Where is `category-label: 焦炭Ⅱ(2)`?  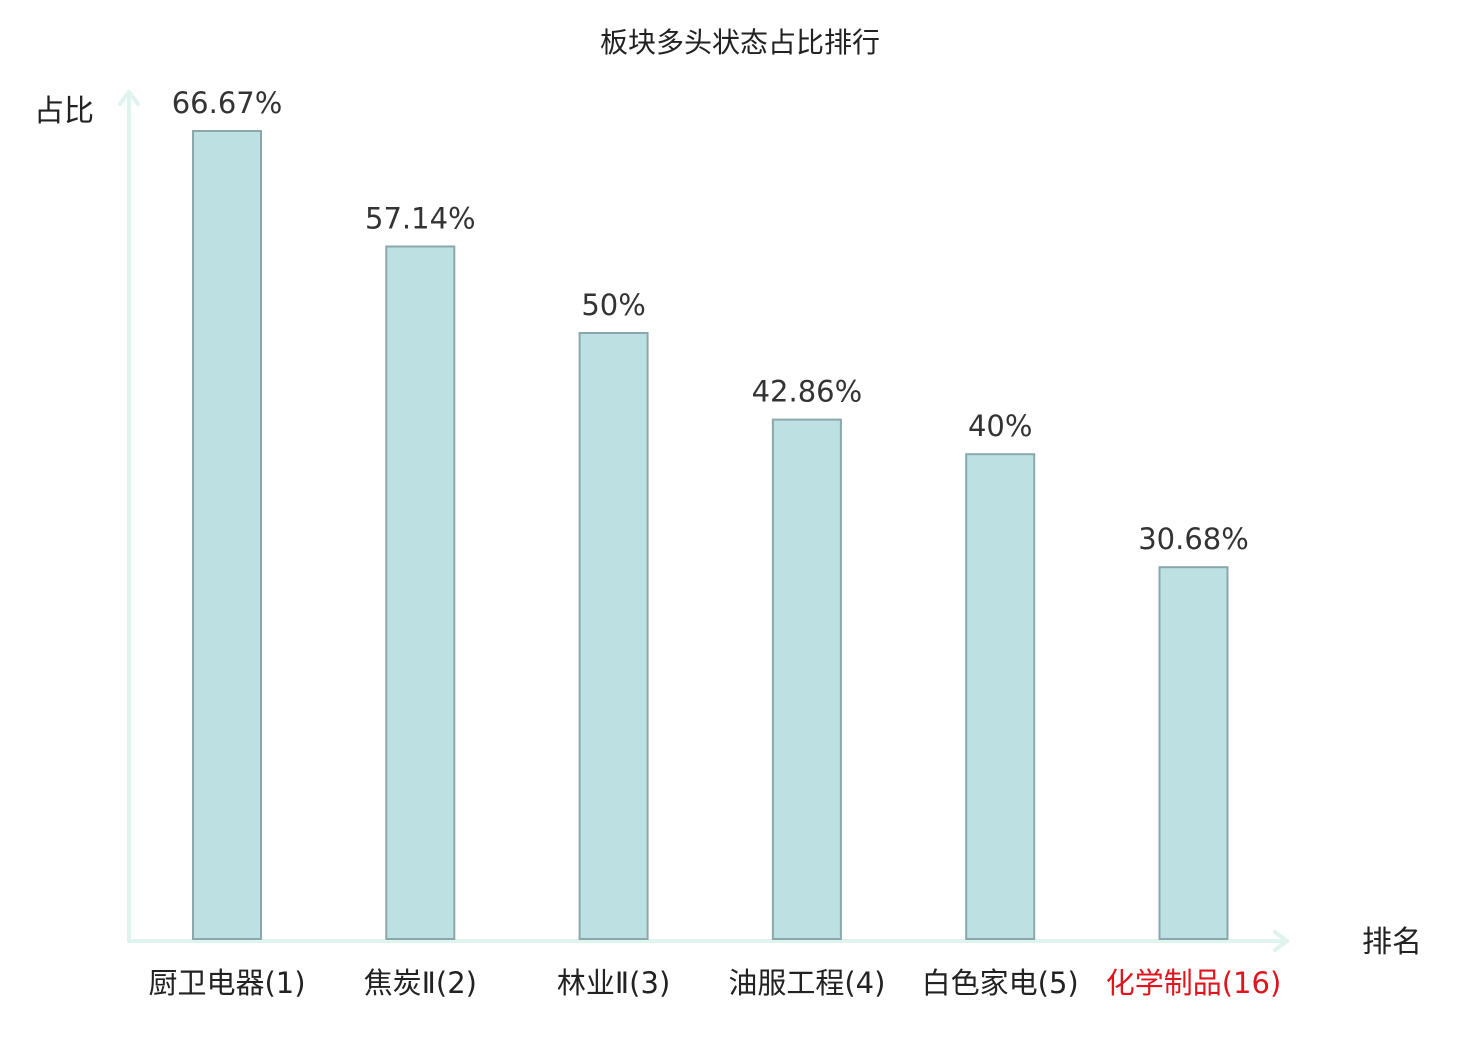 category-label: 焦炭Ⅱ(2) is located at coordinates (420, 983).